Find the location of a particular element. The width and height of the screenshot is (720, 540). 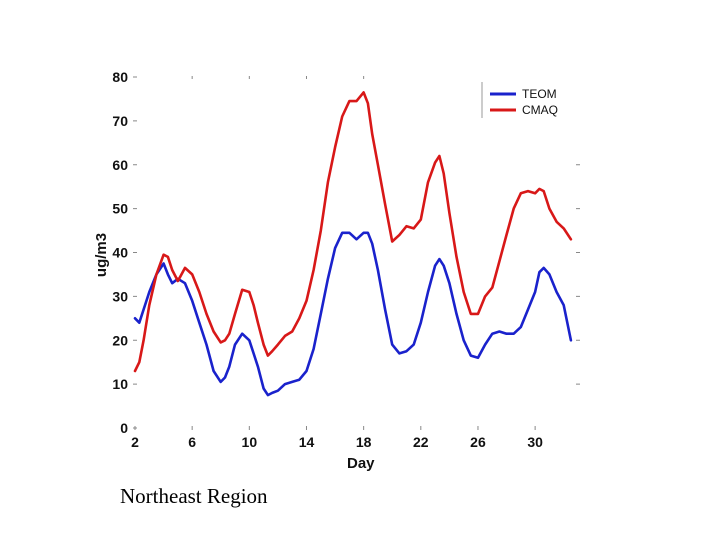

x-tick-label: 2 is located at coordinates (135, 442).